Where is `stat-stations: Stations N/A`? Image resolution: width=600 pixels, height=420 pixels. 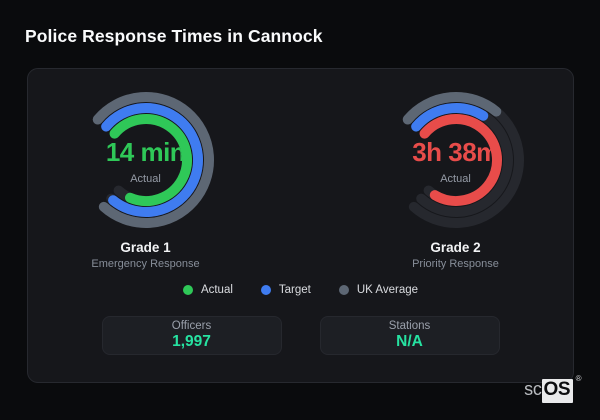
stat-stations: Stations N/A is located at coordinates (409, 335).